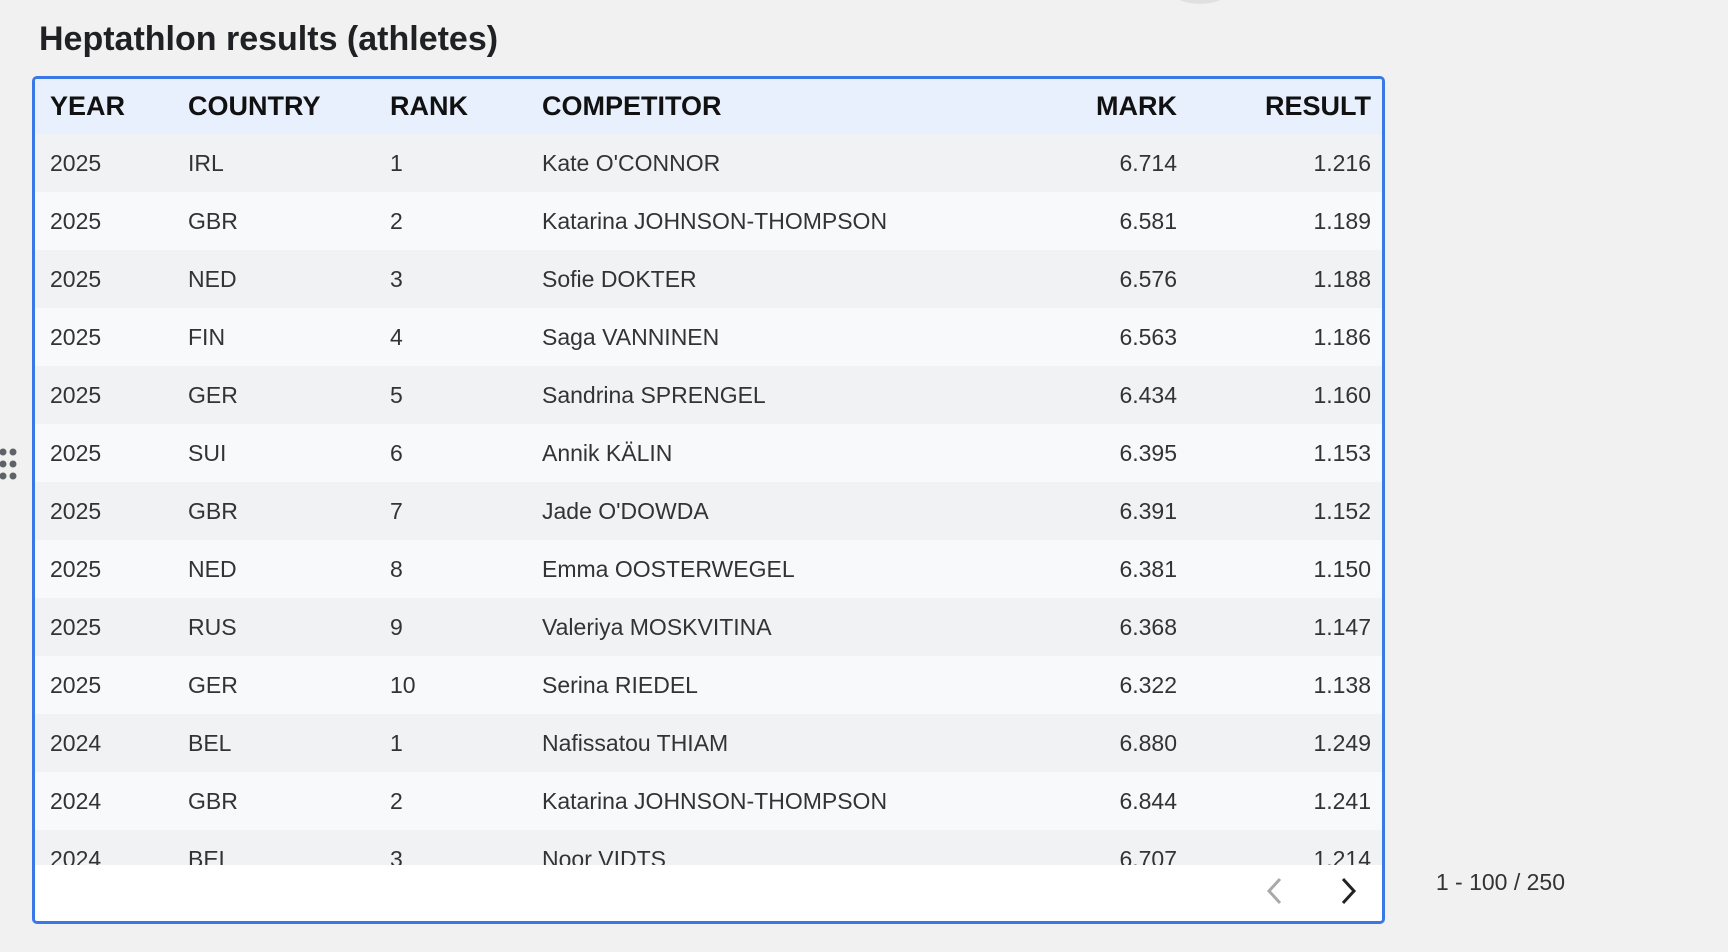  Describe the element at coordinates (708, 847) in the screenshot. I see `table-row: 2024 BEL 3 Noor VIDTS 6.707 1.214` at that location.